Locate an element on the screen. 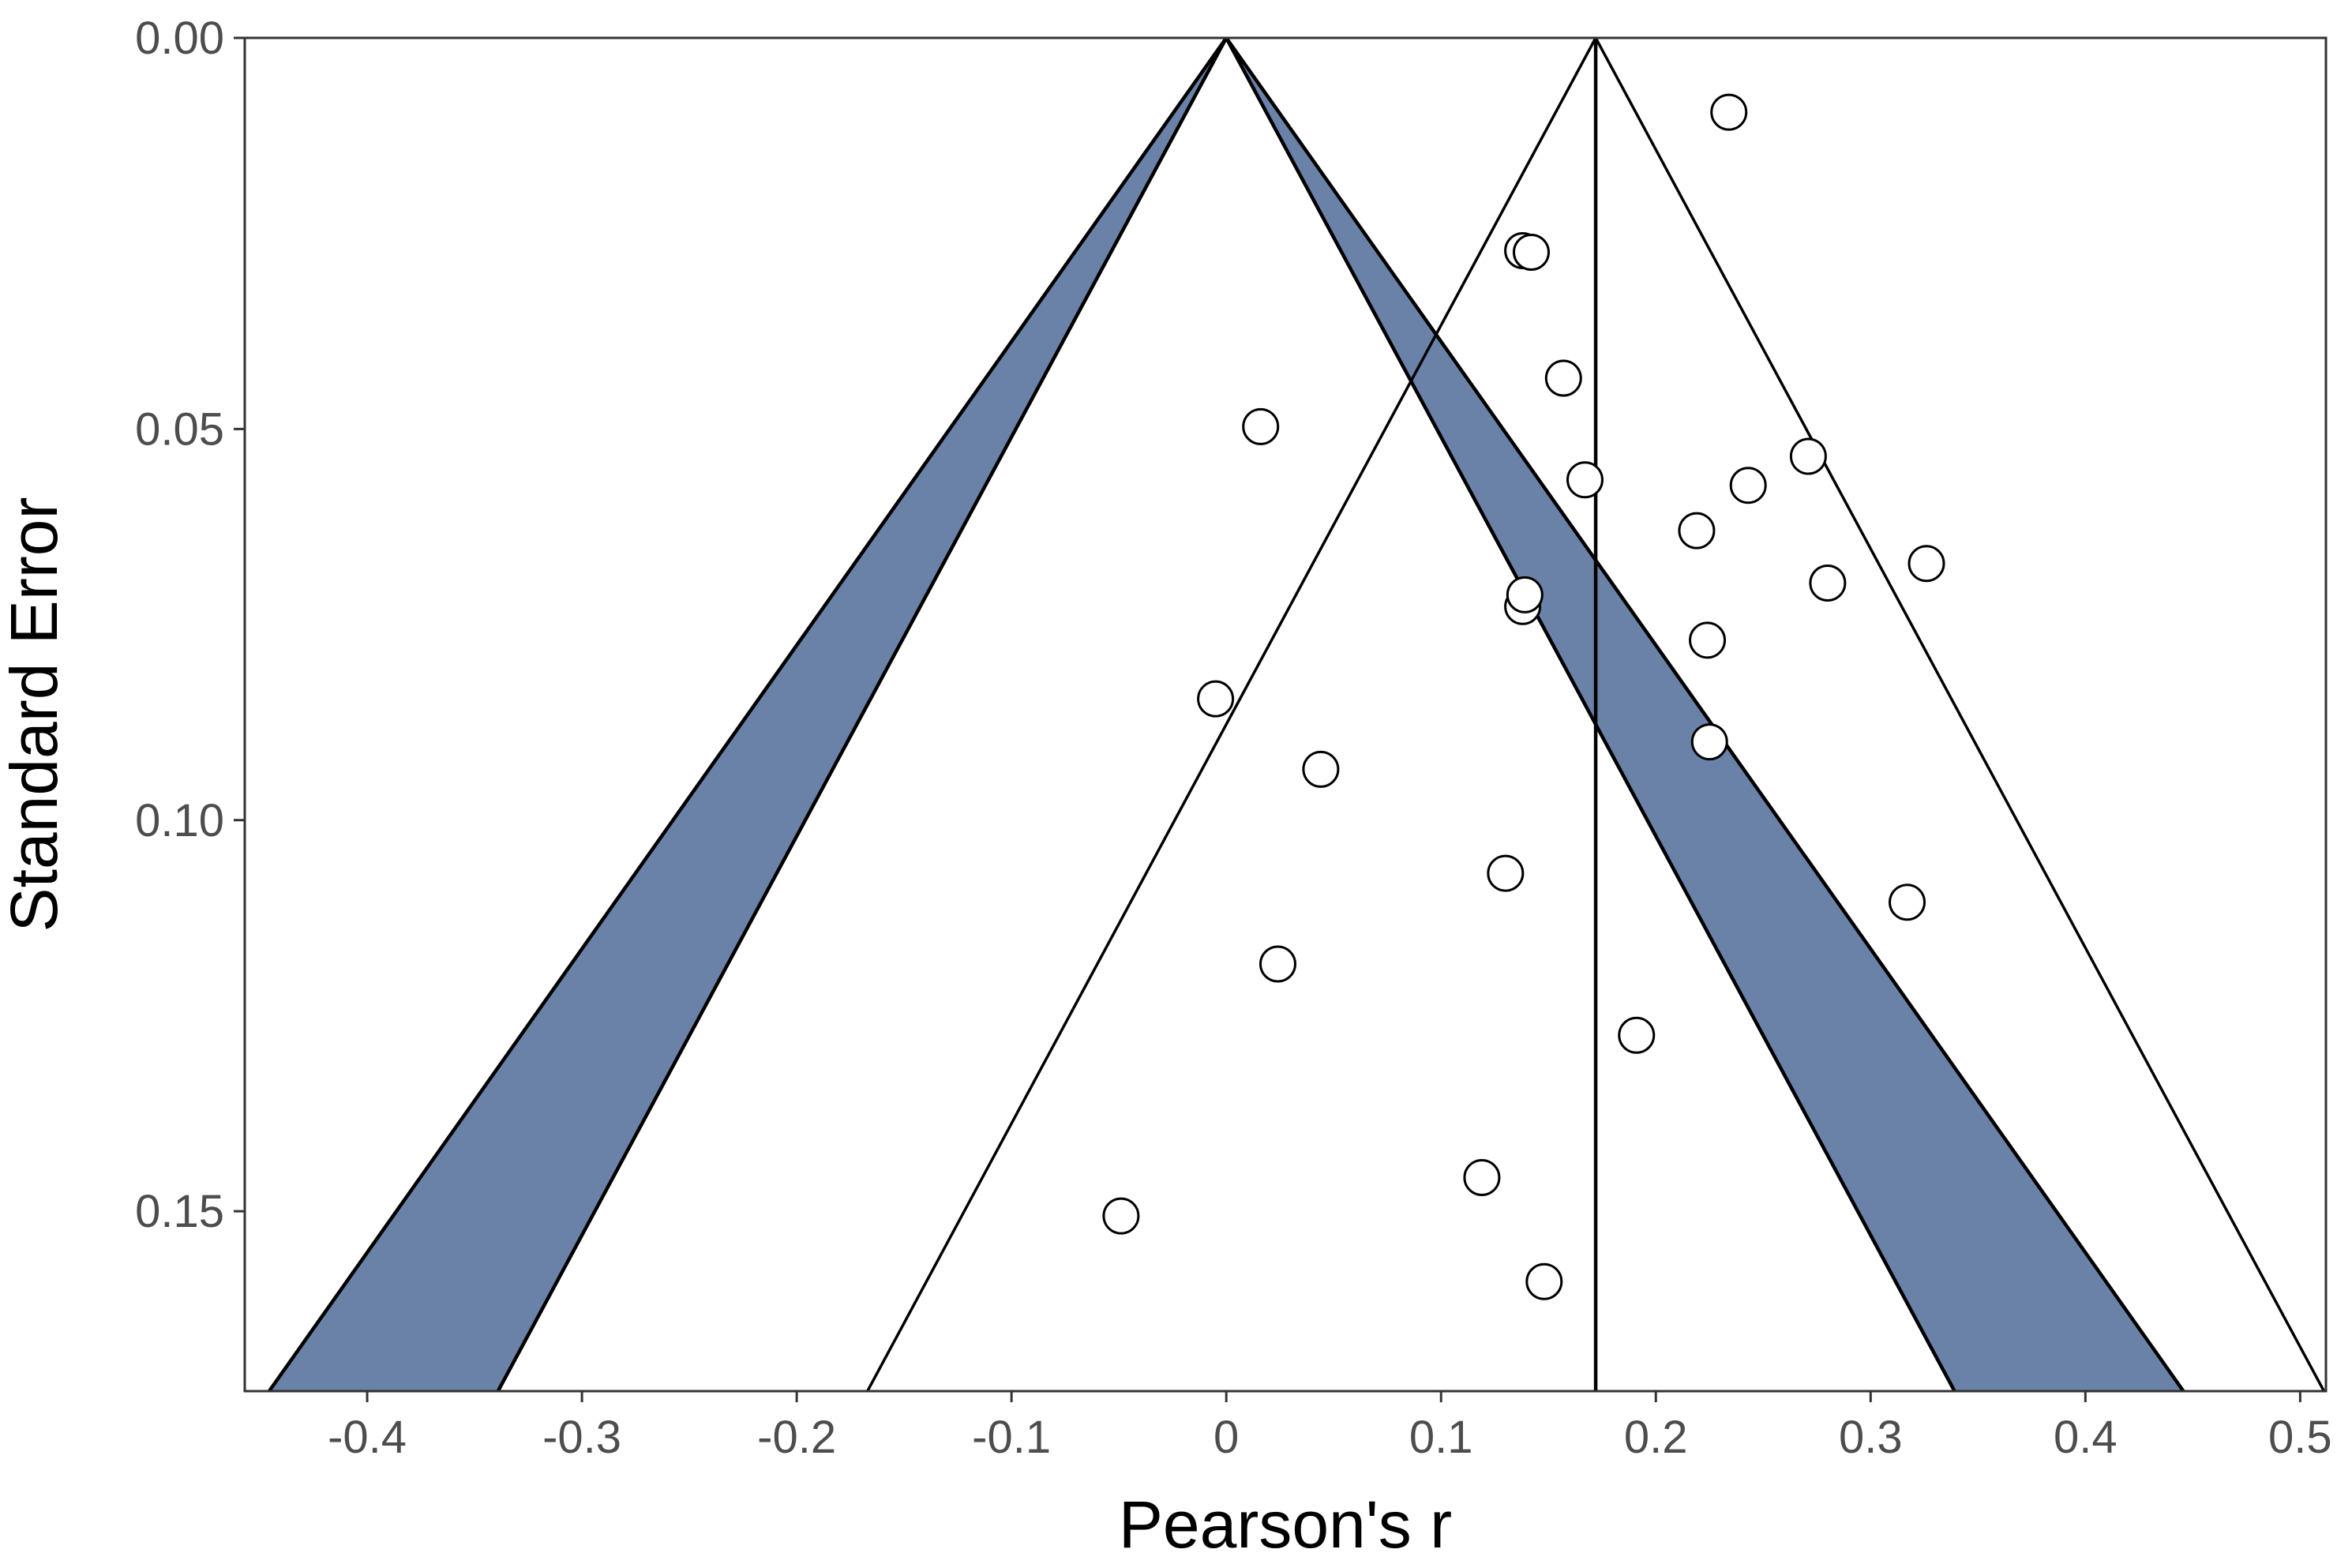 This screenshot has height=1568, width=2352. x-axis-title: Pearson's r is located at coordinates (1285, 1524).